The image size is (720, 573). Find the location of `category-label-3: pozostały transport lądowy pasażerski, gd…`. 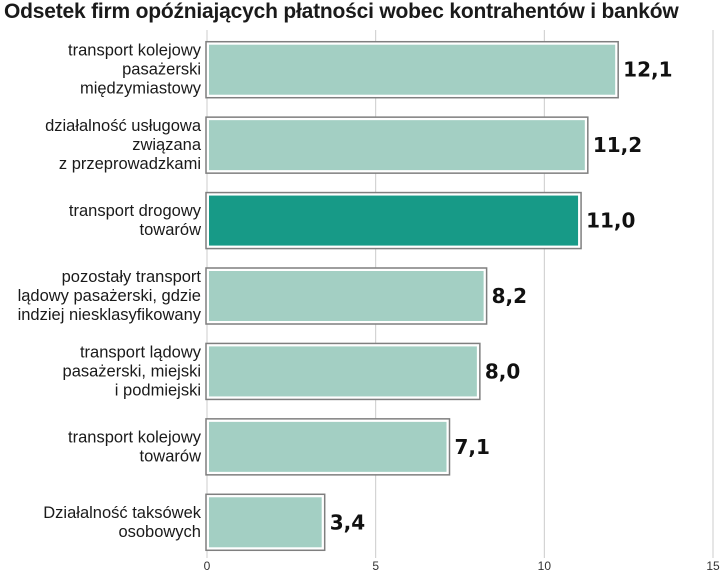

category-label-3: pozostały transport lądowy pasażerski, gd… is located at coordinates (110, 296).